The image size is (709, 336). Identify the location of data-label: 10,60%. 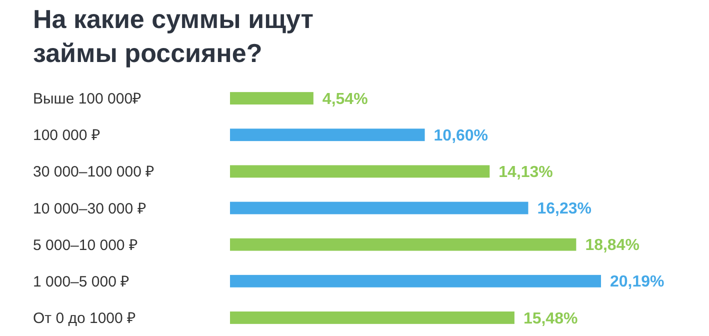
(461, 135).